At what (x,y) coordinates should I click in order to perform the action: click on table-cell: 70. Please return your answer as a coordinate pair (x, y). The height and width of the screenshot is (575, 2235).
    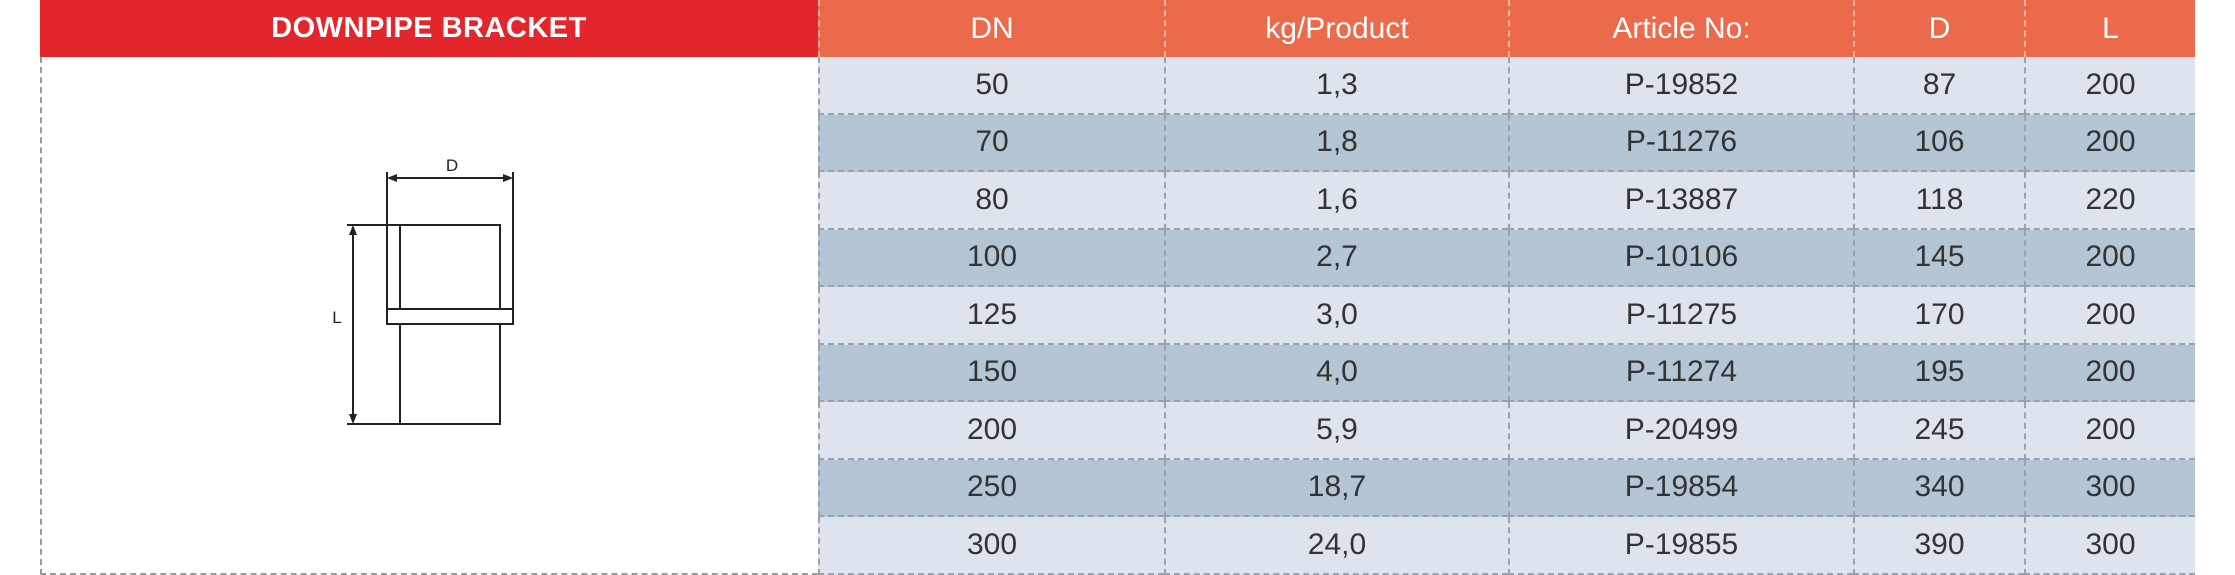
    Looking at the image, I should click on (991, 143).